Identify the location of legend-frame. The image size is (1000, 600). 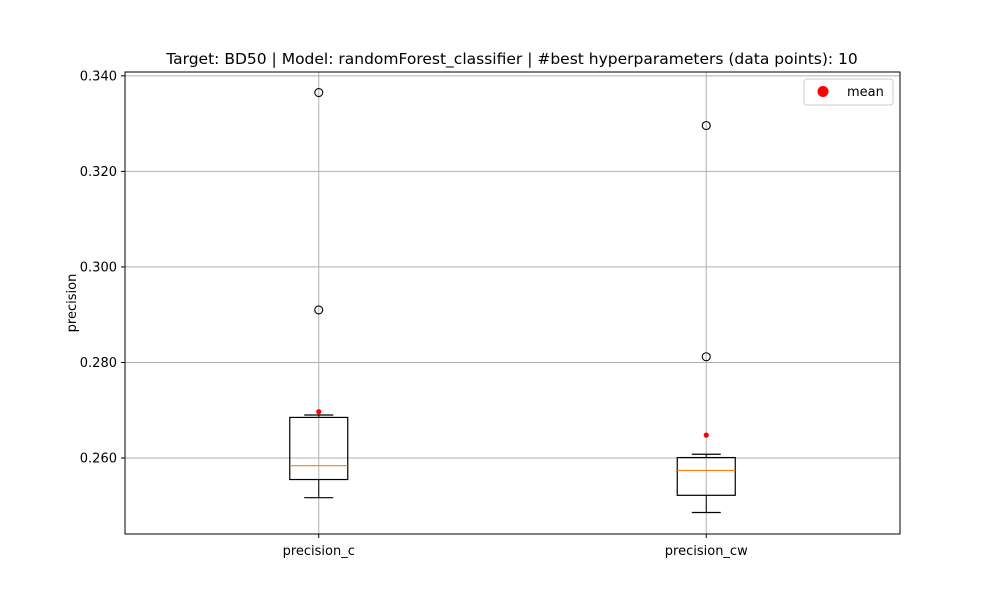
(848, 92).